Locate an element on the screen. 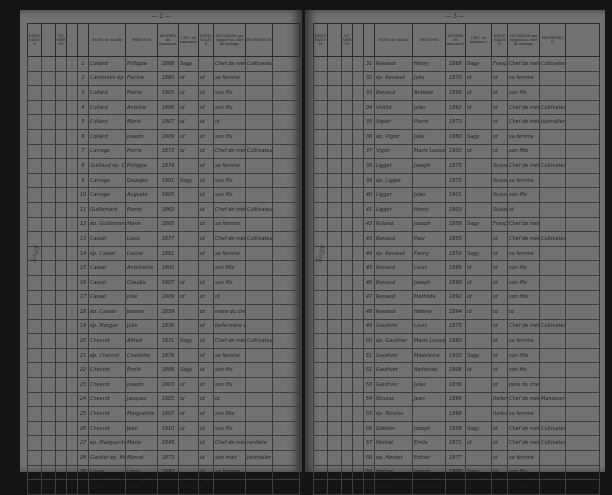 This screenshot has height=495, width=612. family-name: Vigier is located at coordinates (393, 151).